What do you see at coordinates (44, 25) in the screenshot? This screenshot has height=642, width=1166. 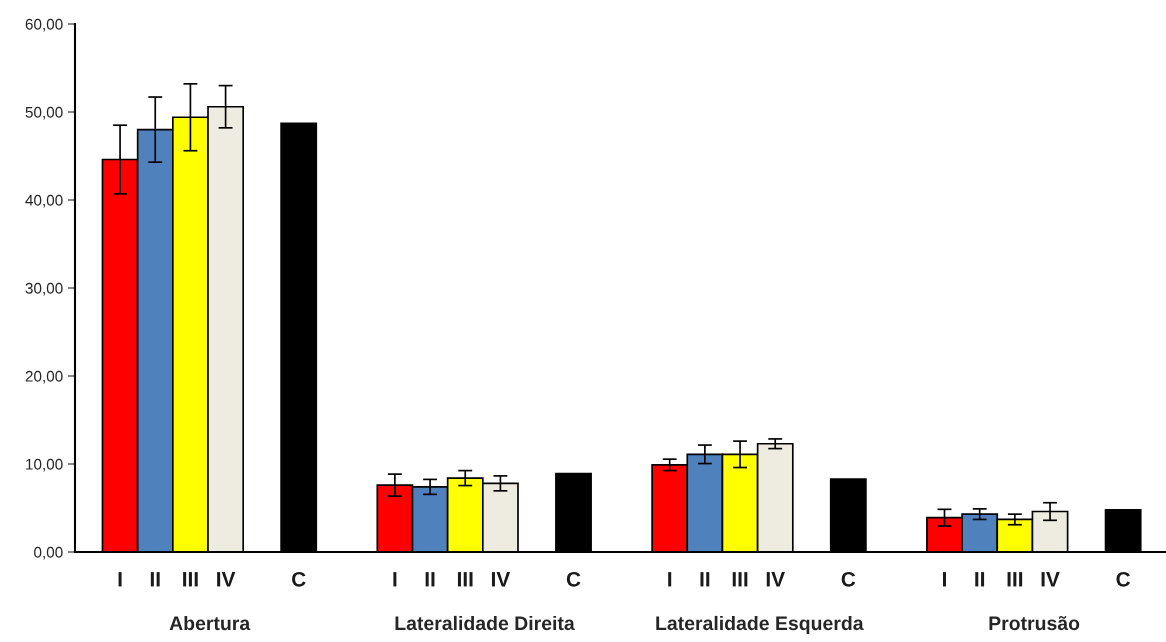 I see `y-tick-label: 60,00` at bounding box center [44, 25].